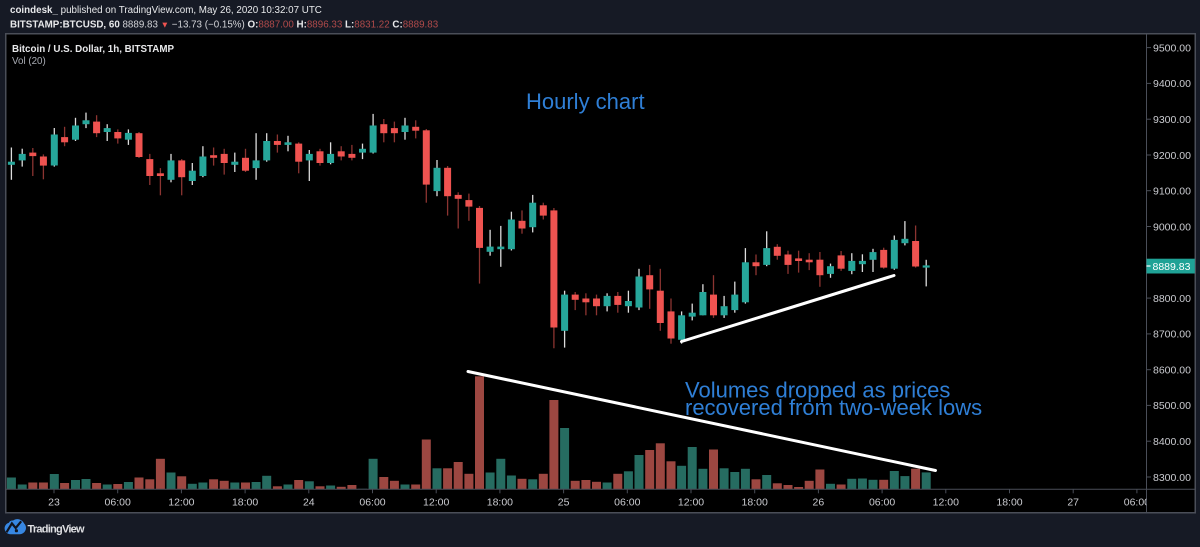  What do you see at coordinates (1172, 48) in the screenshot?
I see `svg-text: 9500.00` at bounding box center [1172, 48].